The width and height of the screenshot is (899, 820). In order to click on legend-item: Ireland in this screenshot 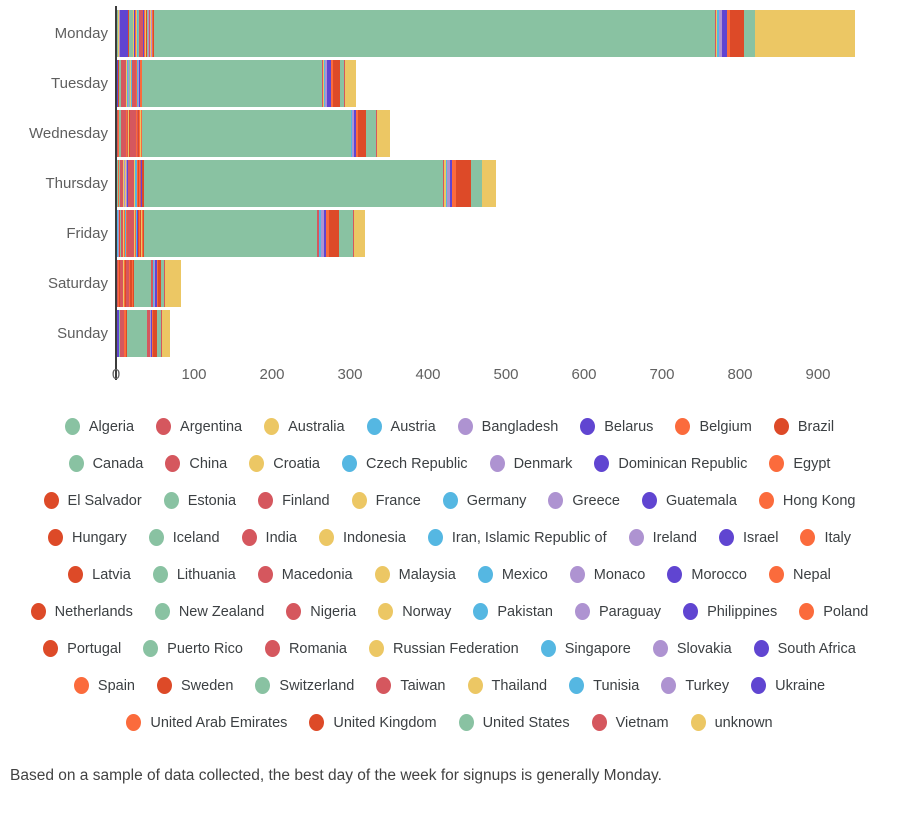, I will do `click(662, 537)`.